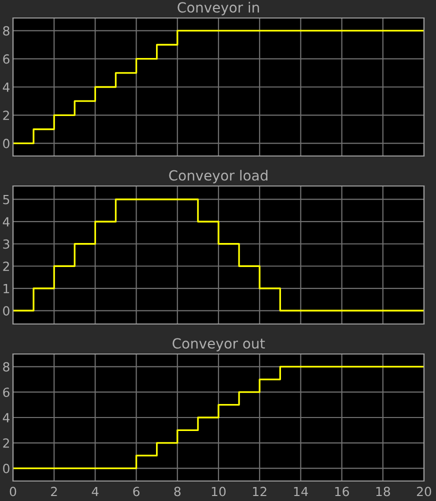 The image size is (436, 501). Describe the element at coordinates (424, 491) in the screenshot. I see `x-tick-label: 20` at that location.